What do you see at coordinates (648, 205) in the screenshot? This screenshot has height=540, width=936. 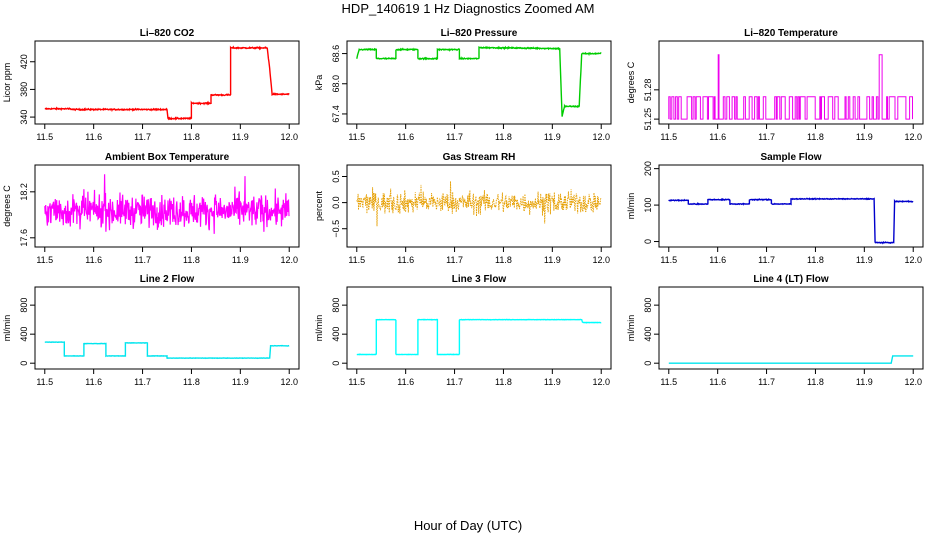 I see `y-tick-label: 100` at bounding box center [648, 205].